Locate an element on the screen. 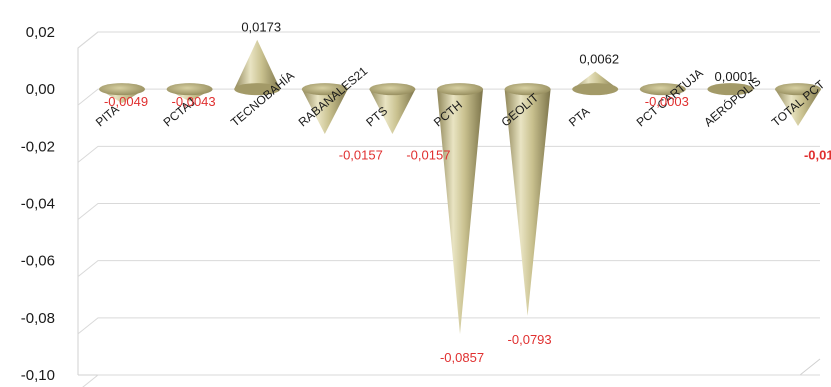 The image size is (831, 387). y-tick-label: -0,08 is located at coordinates (38, 318).